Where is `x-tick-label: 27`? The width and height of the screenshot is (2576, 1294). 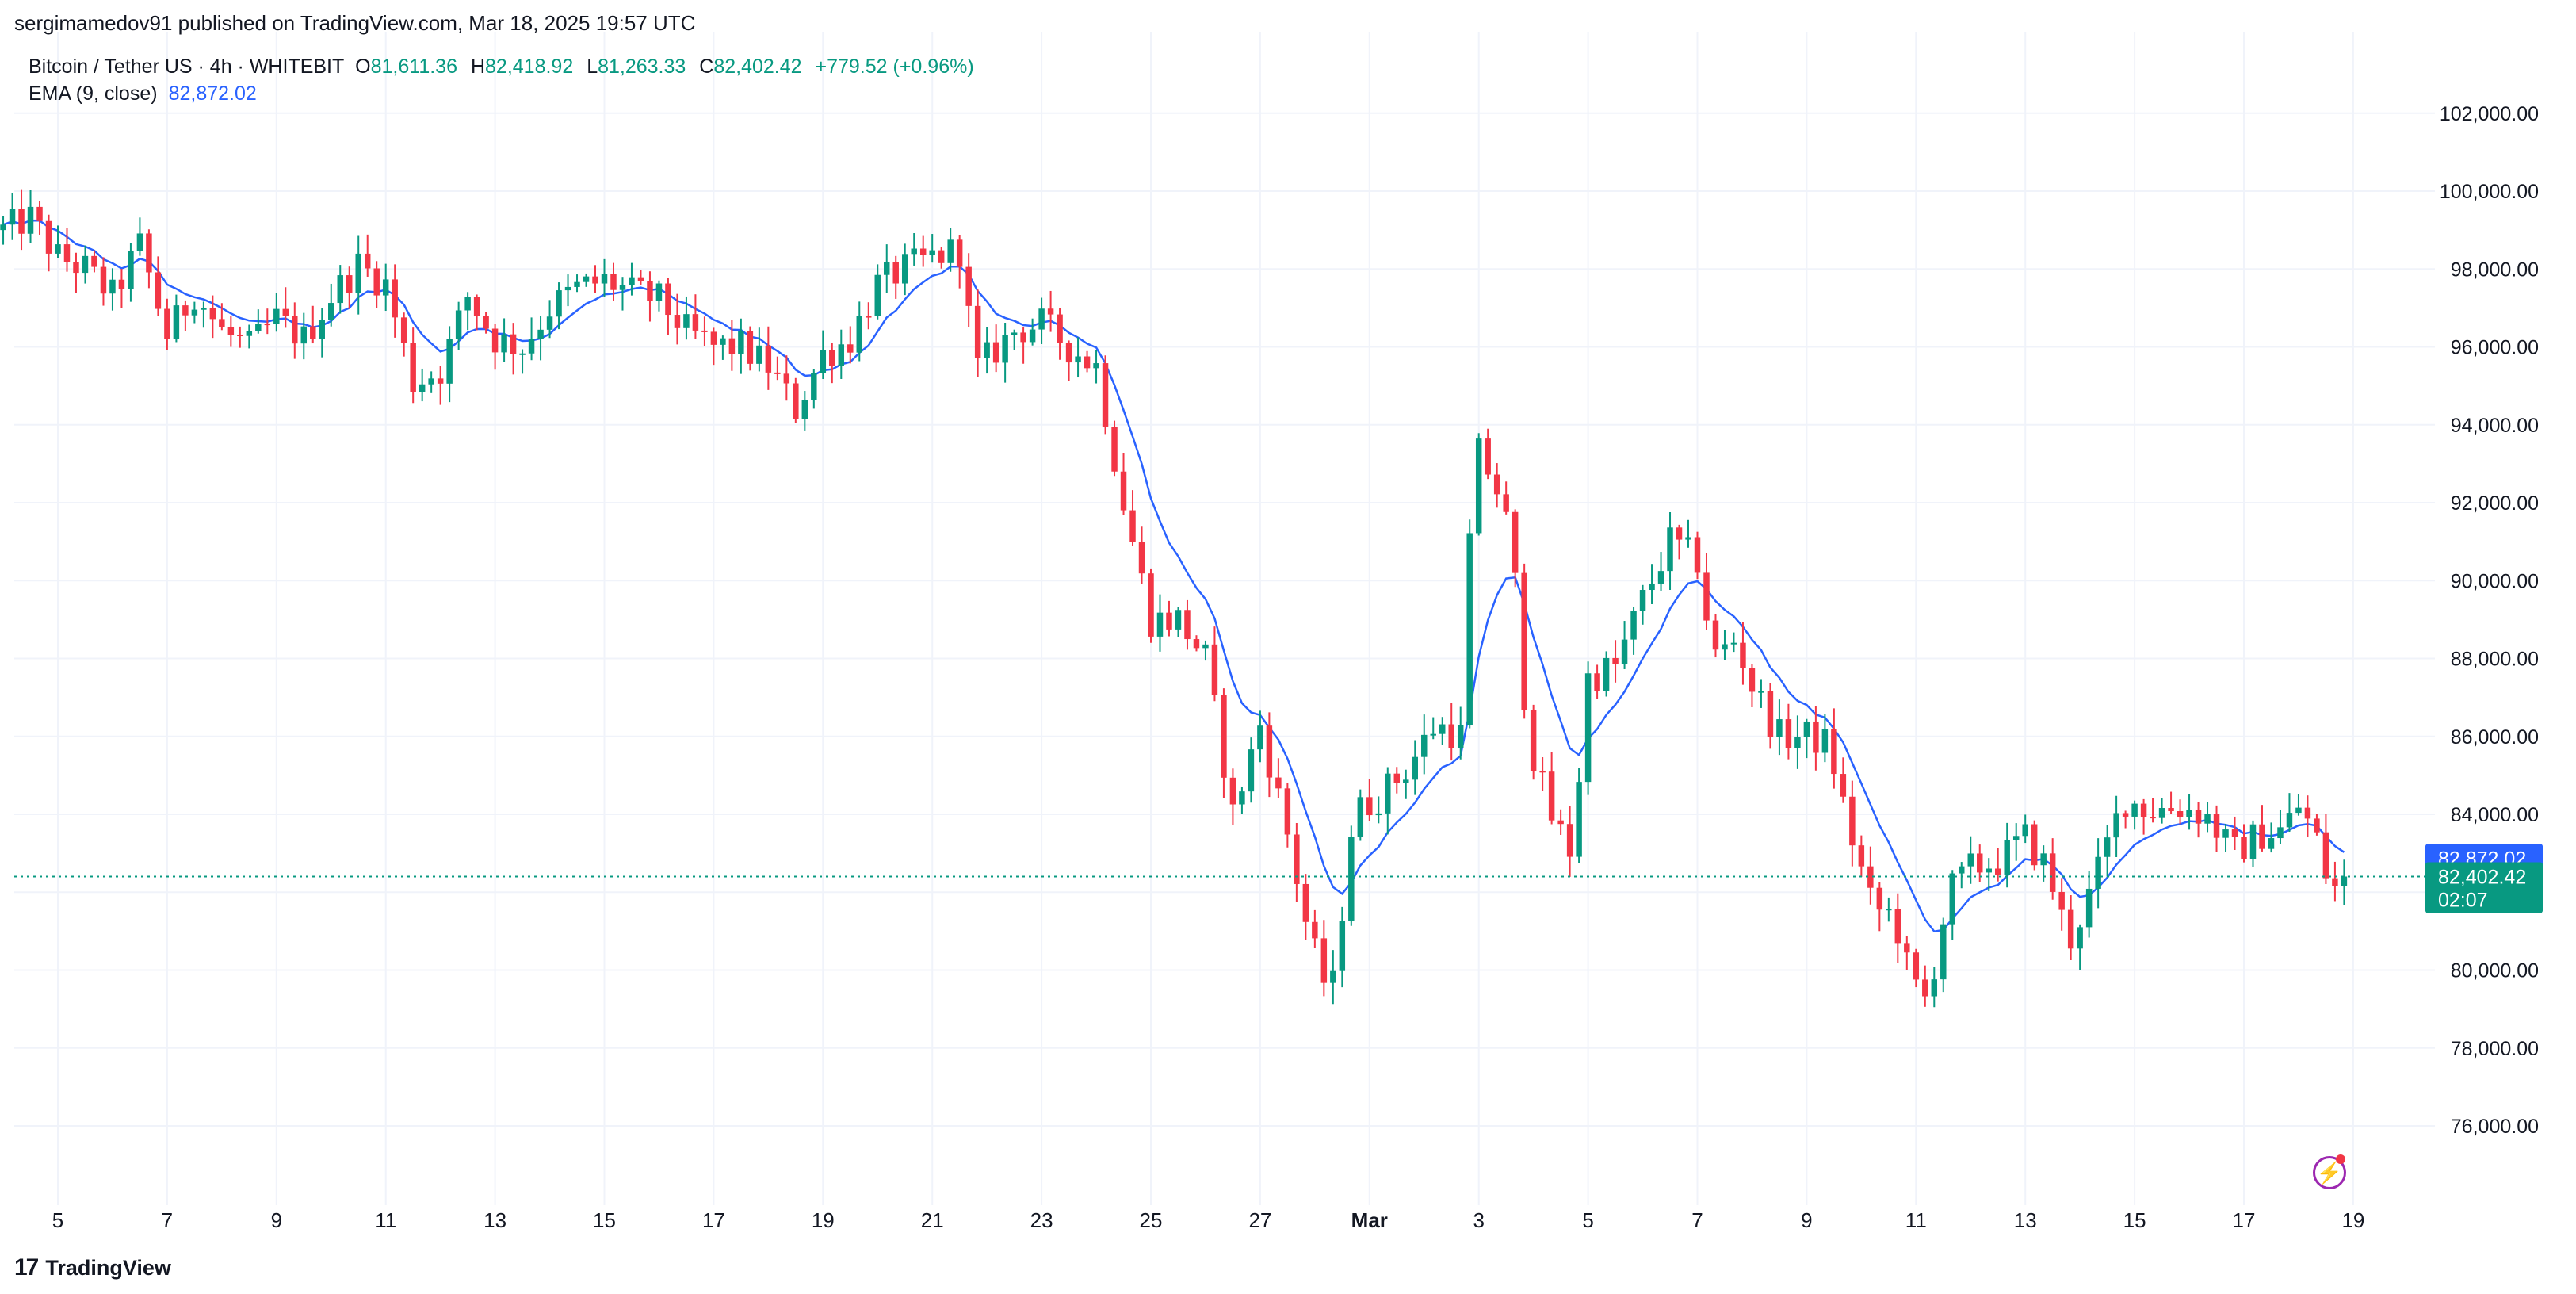
x-tick-label: 27 is located at coordinates (1259, 1220).